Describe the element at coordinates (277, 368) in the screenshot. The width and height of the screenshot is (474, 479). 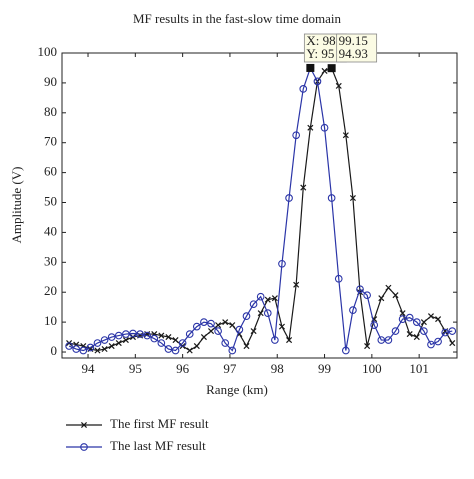
I see `x-tick-label: 98` at that location.